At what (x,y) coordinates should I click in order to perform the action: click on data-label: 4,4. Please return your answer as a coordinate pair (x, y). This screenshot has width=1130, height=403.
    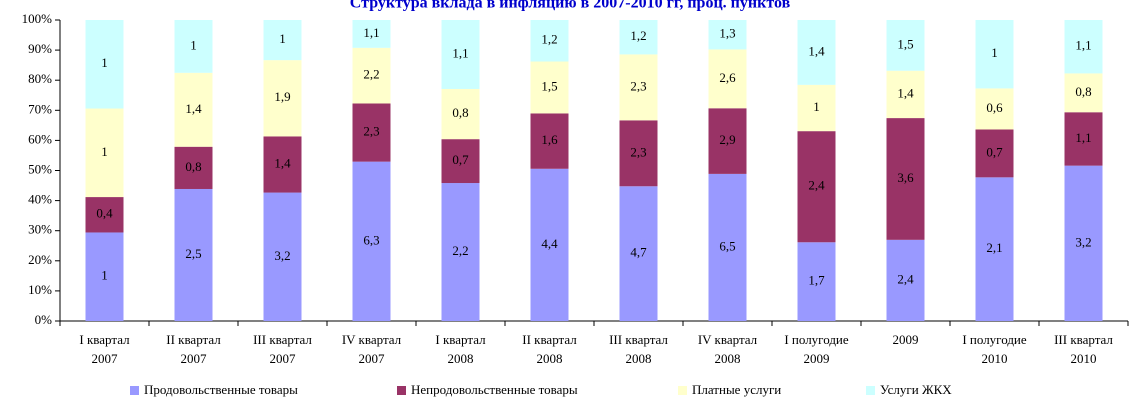
    Looking at the image, I should click on (549, 243).